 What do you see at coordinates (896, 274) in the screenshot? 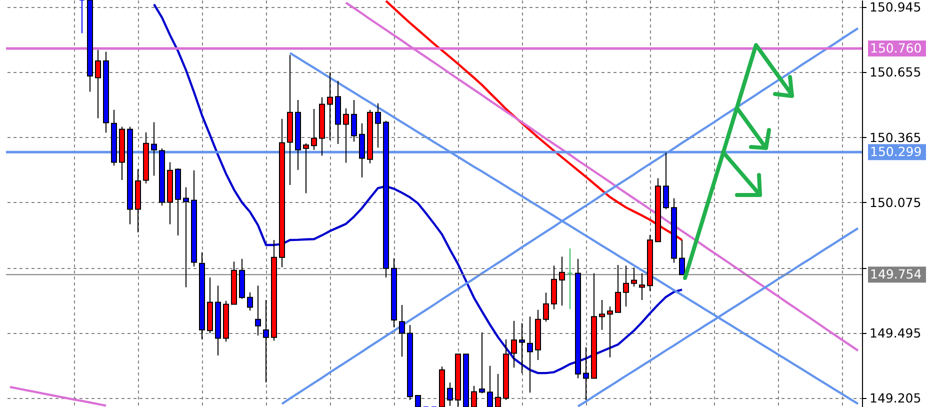
I see `ref-line-label: 149.754` at bounding box center [896, 274].